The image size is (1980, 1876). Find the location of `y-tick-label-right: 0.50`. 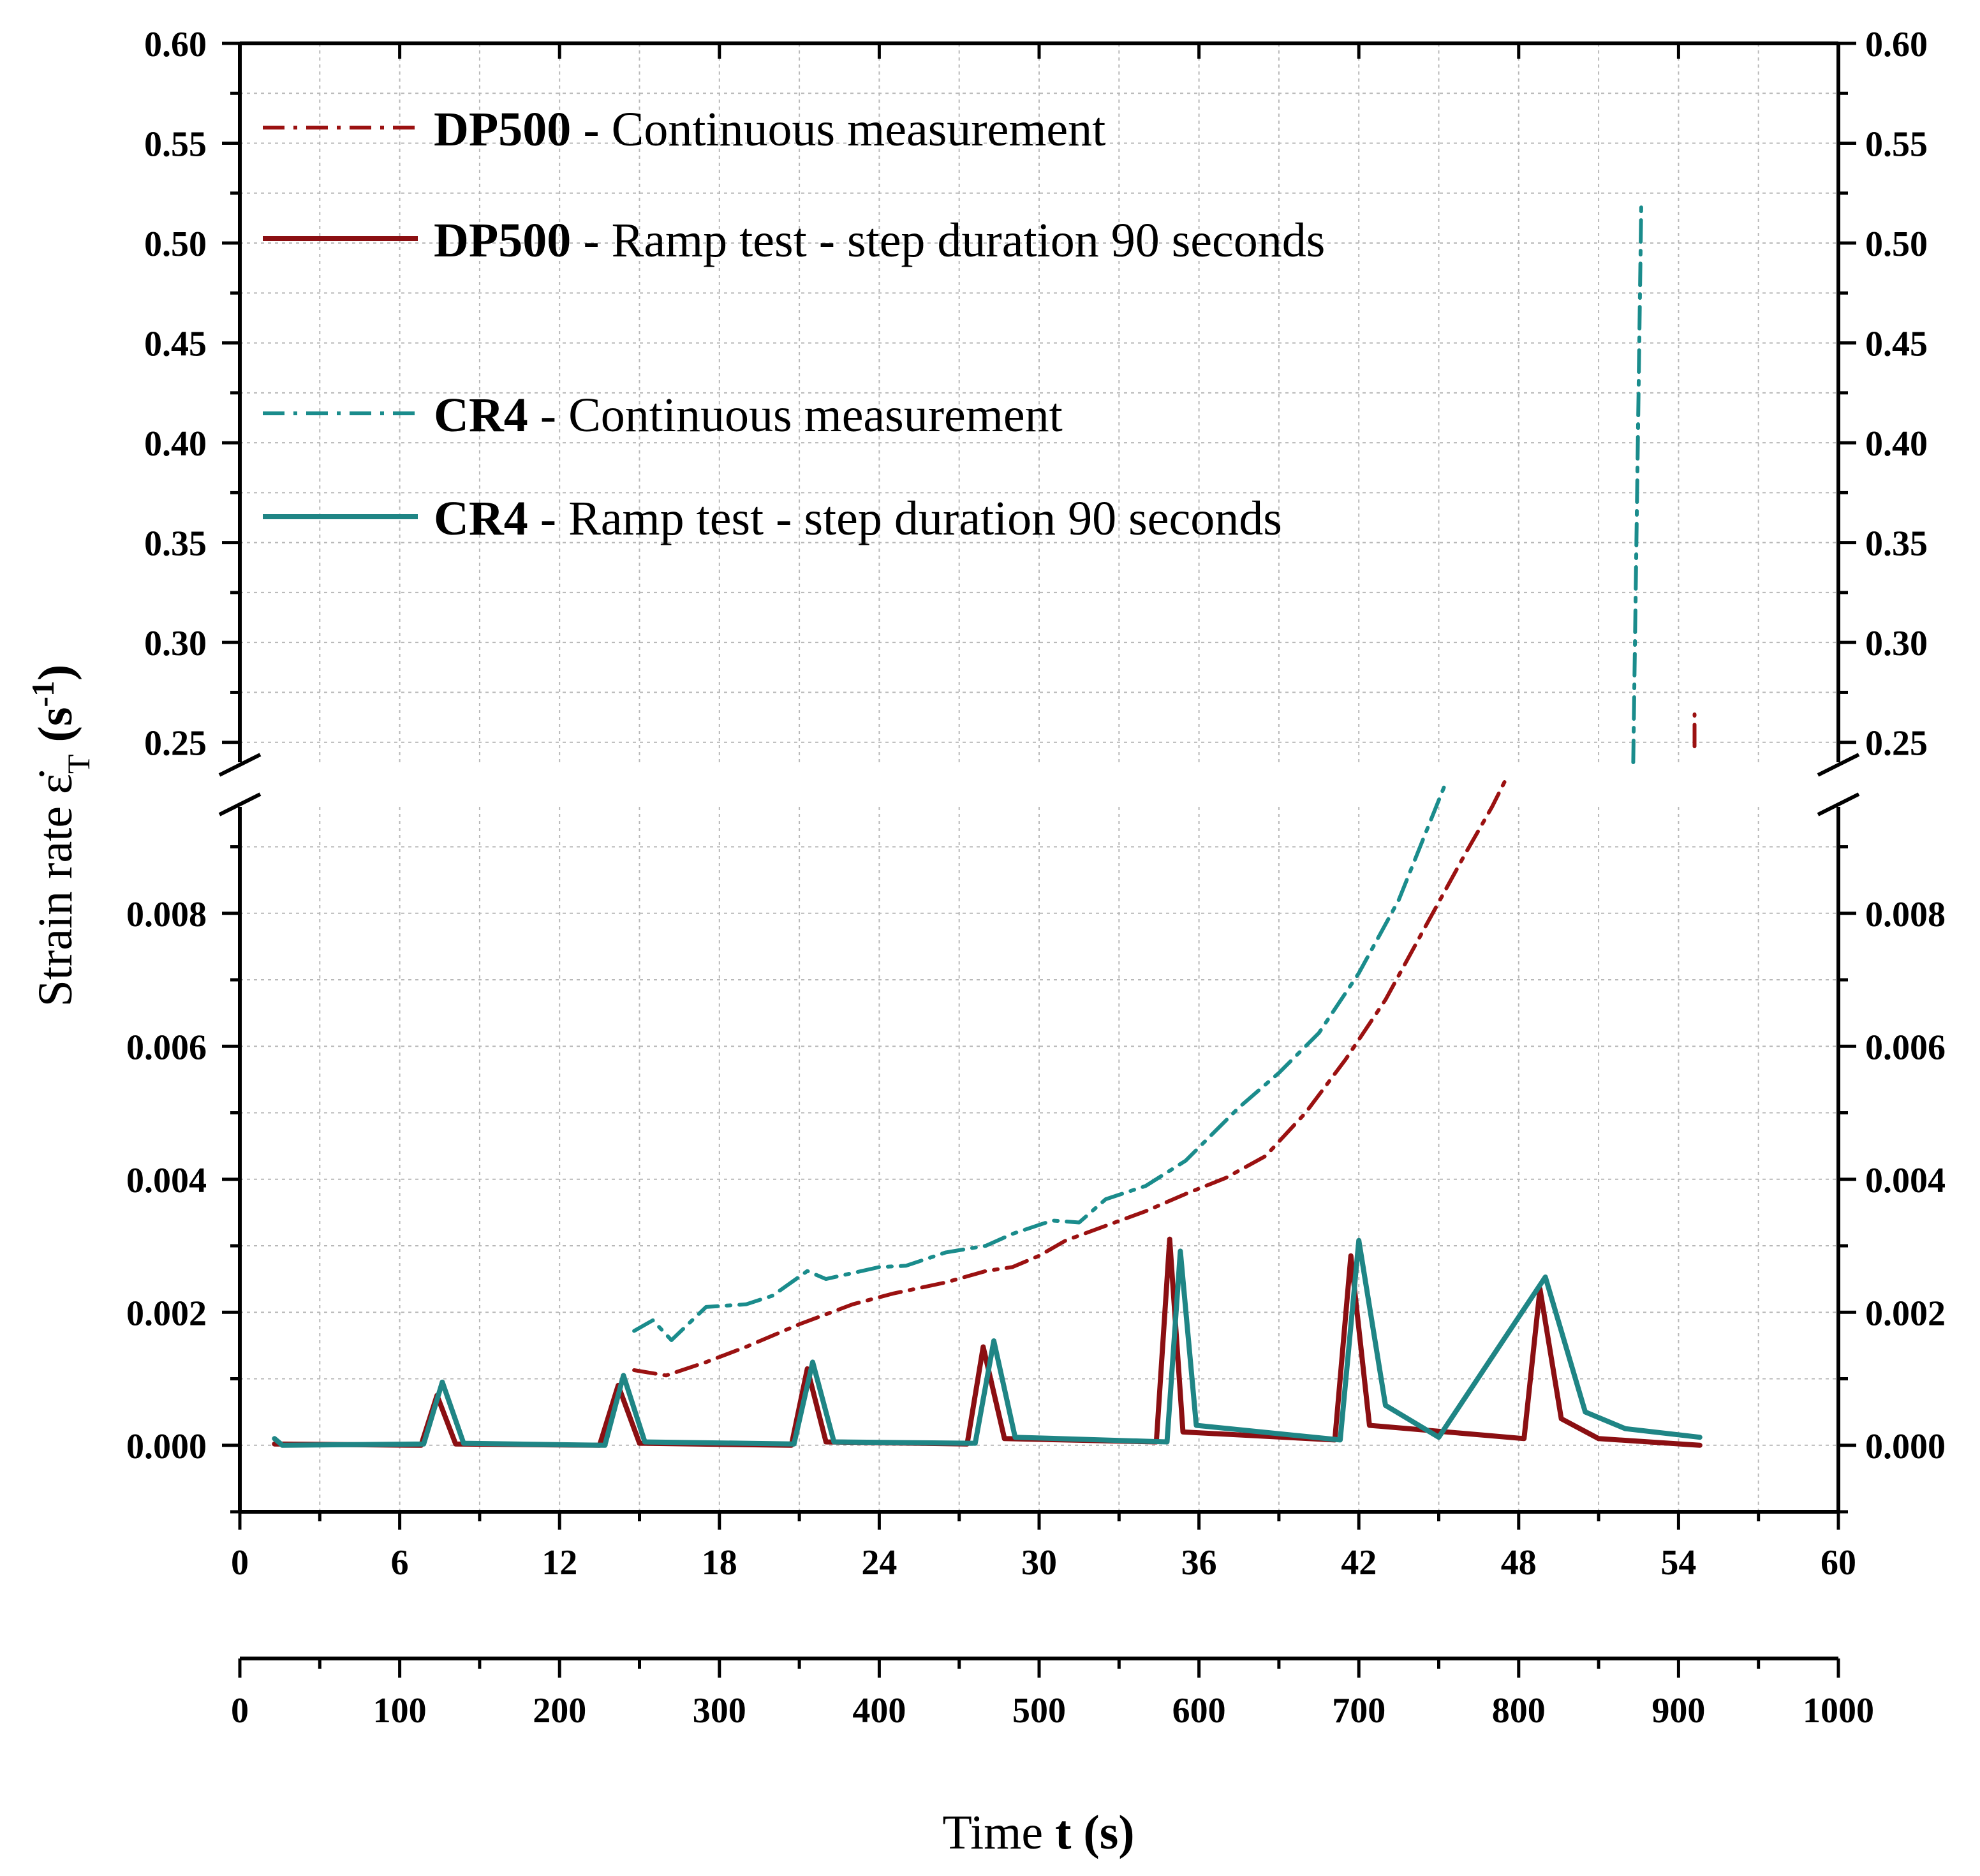

y-tick-label-right: 0.50 is located at coordinates (1896, 244).